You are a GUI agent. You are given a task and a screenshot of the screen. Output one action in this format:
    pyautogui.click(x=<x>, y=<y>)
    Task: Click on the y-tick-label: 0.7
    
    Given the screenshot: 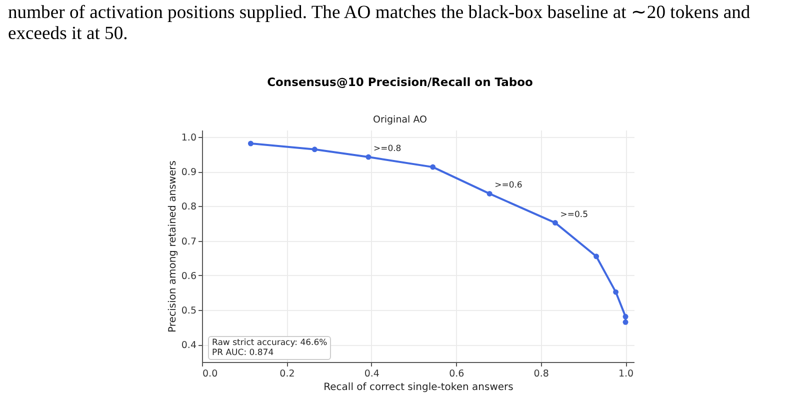 What is the action you would take?
    pyautogui.click(x=188, y=242)
    